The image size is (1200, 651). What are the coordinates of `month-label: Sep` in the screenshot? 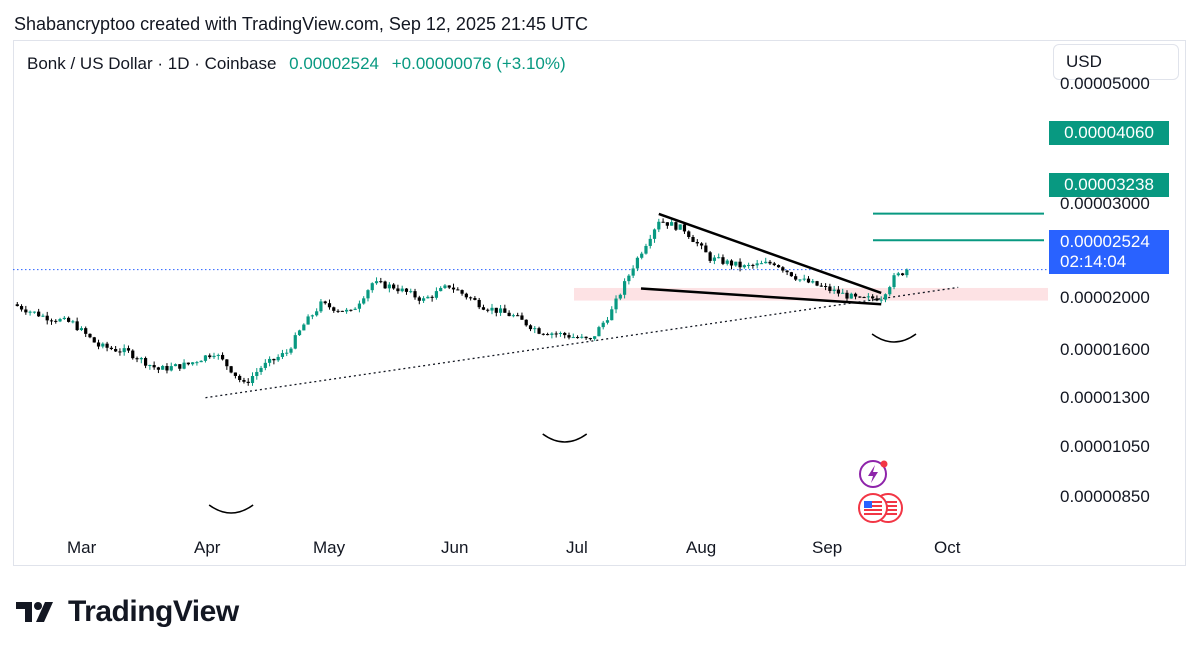 It's located at (827, 547).